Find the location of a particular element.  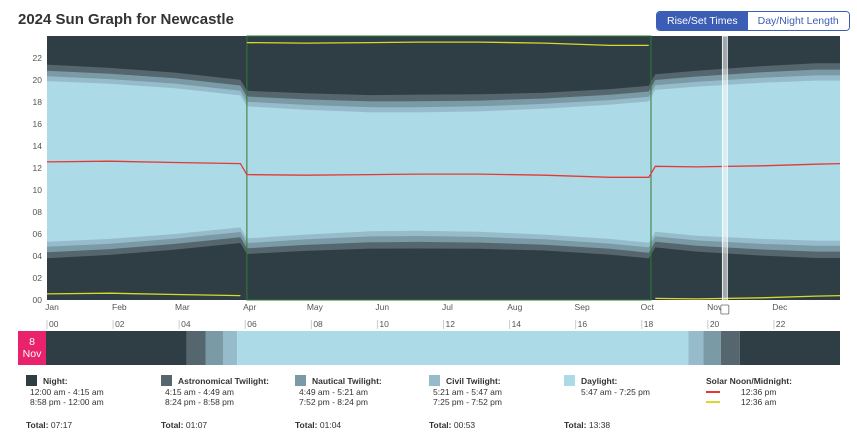

x-month-label: May is located at coordinates (315, 307).